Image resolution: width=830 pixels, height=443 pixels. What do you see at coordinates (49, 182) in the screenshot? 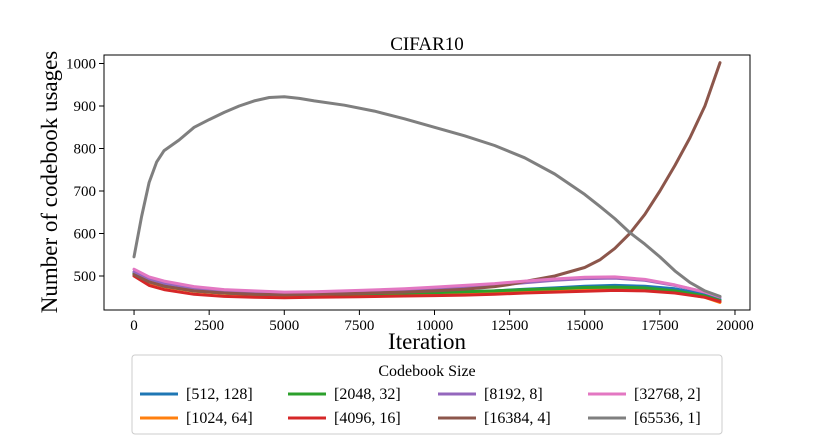
I see `y-axis-label: Number of codebook usages` at bounding box center [49, 182].